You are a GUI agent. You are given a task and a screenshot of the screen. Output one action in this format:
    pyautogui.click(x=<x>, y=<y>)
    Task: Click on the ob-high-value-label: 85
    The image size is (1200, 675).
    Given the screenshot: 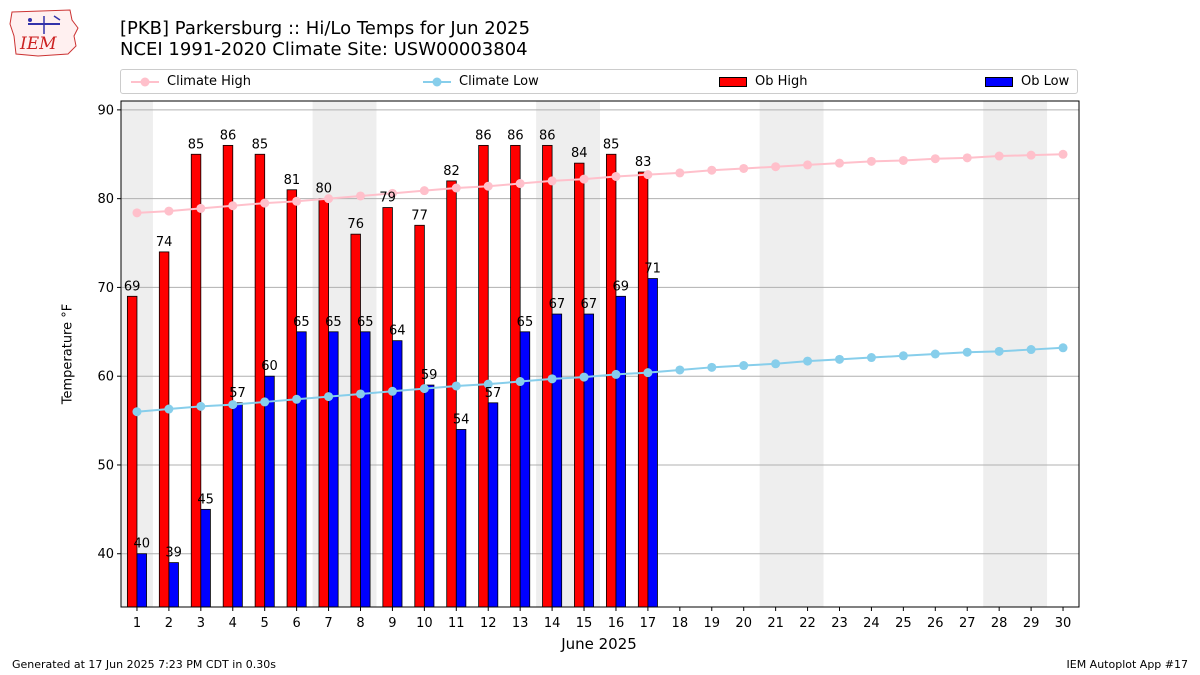 What is the action you would take?
    pyautogui.click(x=260, y=144)
    